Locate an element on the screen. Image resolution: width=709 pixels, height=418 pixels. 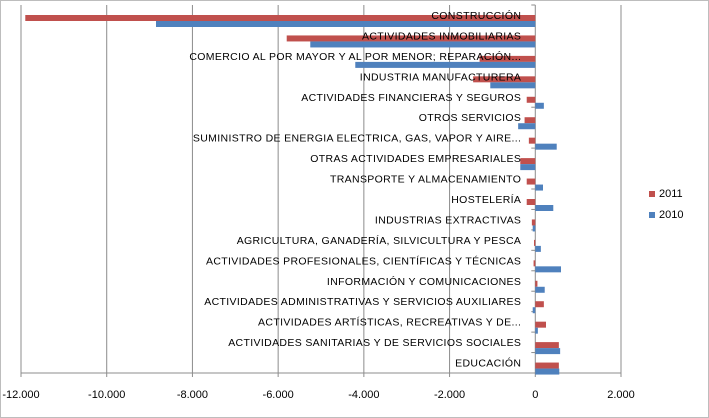
category-label: INFORMACIÓN Y COMUNICACIONES is located at coordinates (424, 281).